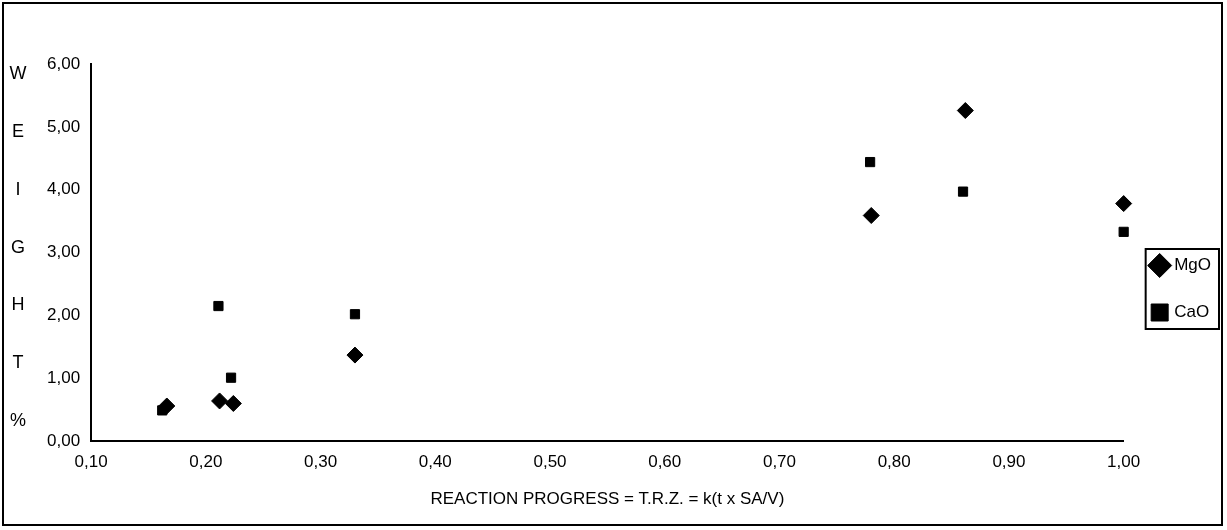 This screenshot has height=530, width=1227. I want to click on x-tick-label: 0,80, so click(894, 462).